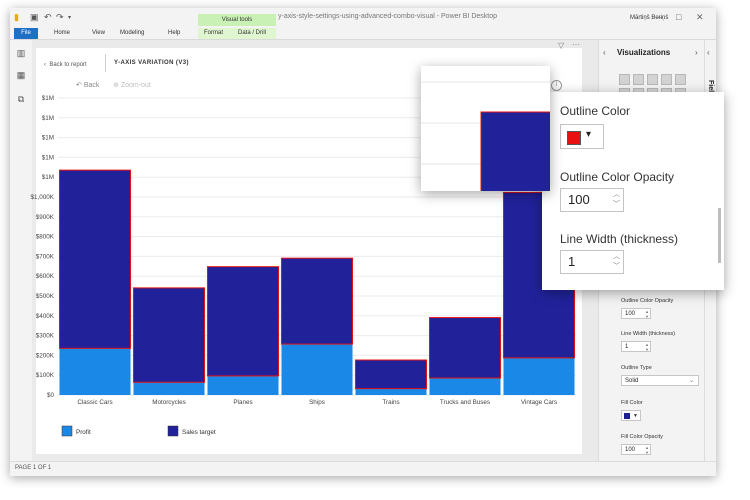 This screenshot has width=750, height=500. What do you see at coordinates (88, 85) in the screenshot?
I see `back-button: ↶ Back` at bounding box center [88, 85].